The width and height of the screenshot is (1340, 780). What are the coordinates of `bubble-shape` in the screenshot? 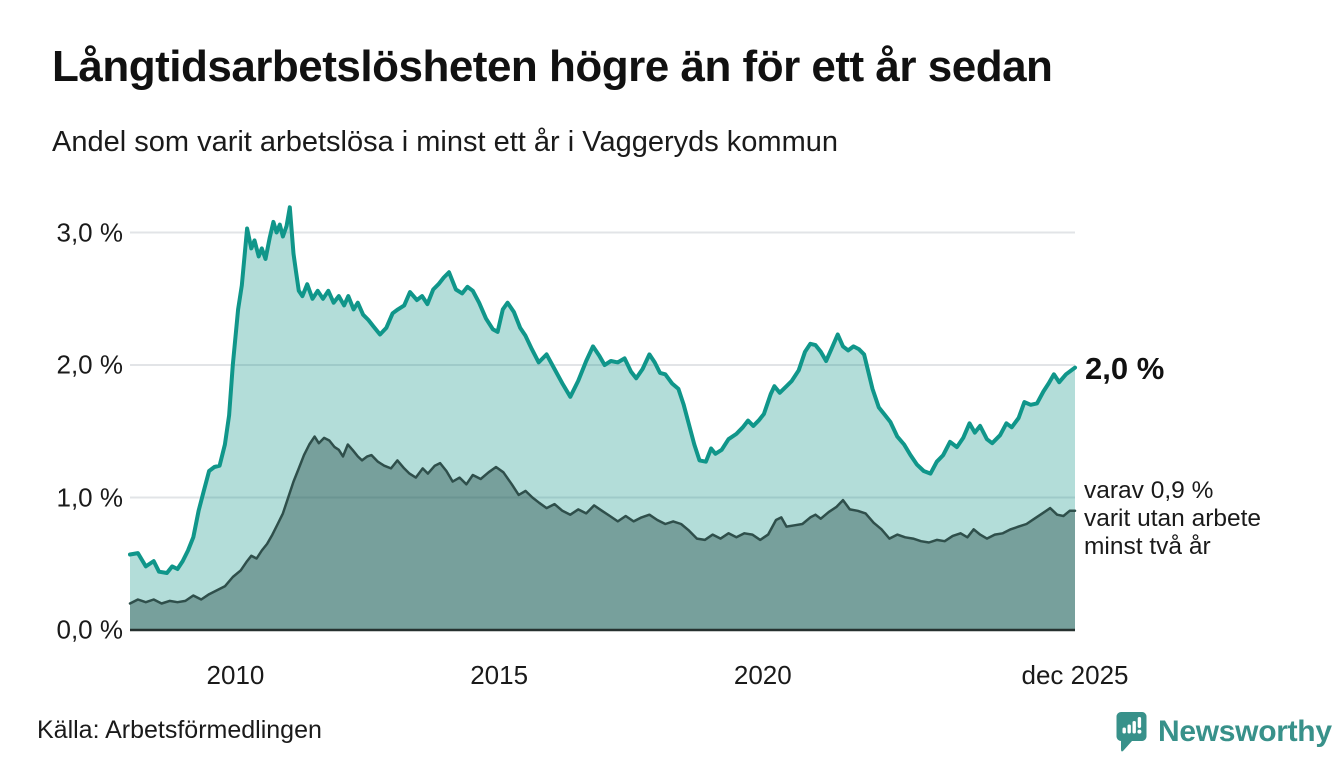 It's located at (1131, 732).